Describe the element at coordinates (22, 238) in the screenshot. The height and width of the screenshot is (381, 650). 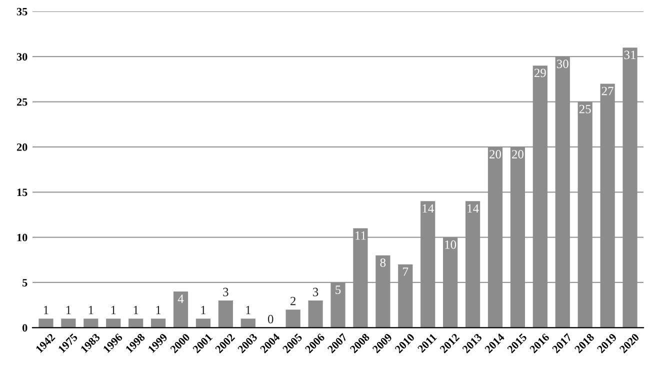
I see `y-tick-label: 10` at that location.